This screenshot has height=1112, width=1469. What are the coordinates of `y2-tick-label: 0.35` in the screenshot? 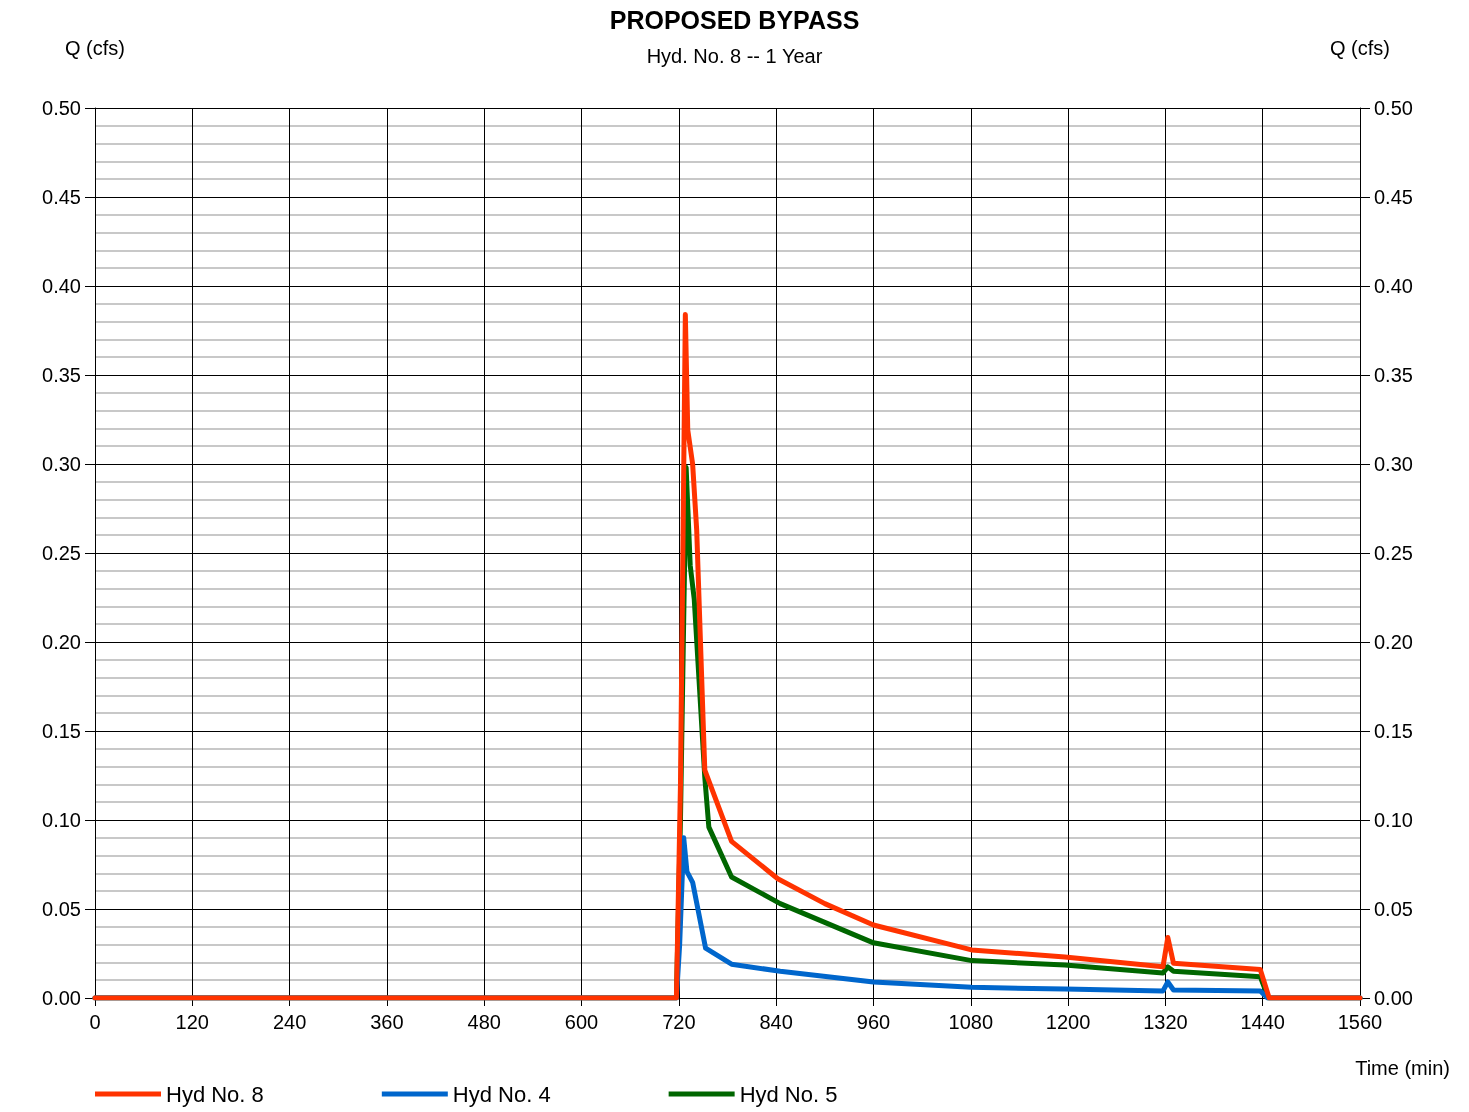 It's located at (1393, 375).